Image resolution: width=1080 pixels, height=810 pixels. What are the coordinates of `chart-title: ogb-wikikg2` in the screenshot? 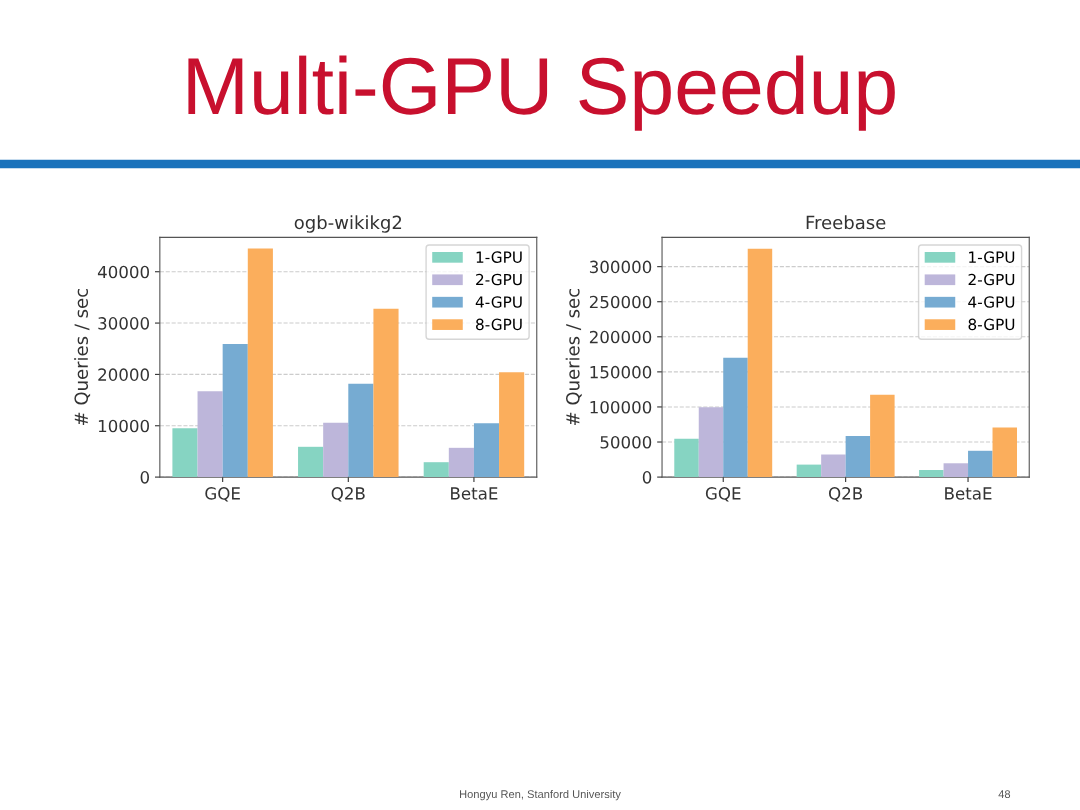 It's located at (348, 224).